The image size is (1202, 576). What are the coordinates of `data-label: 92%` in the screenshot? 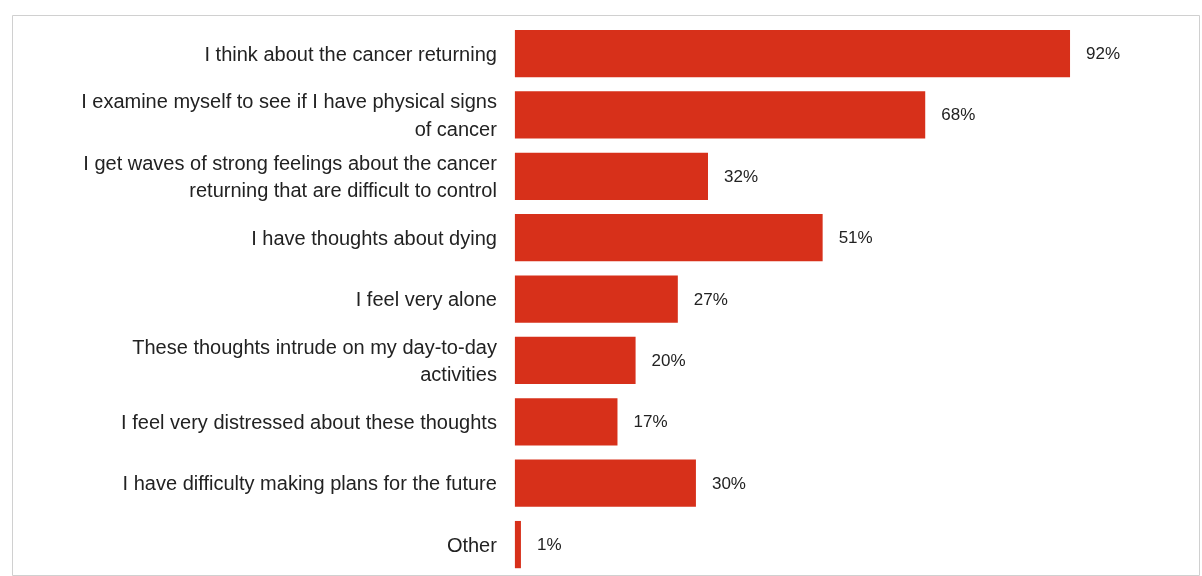 It's located at (1103, 54).